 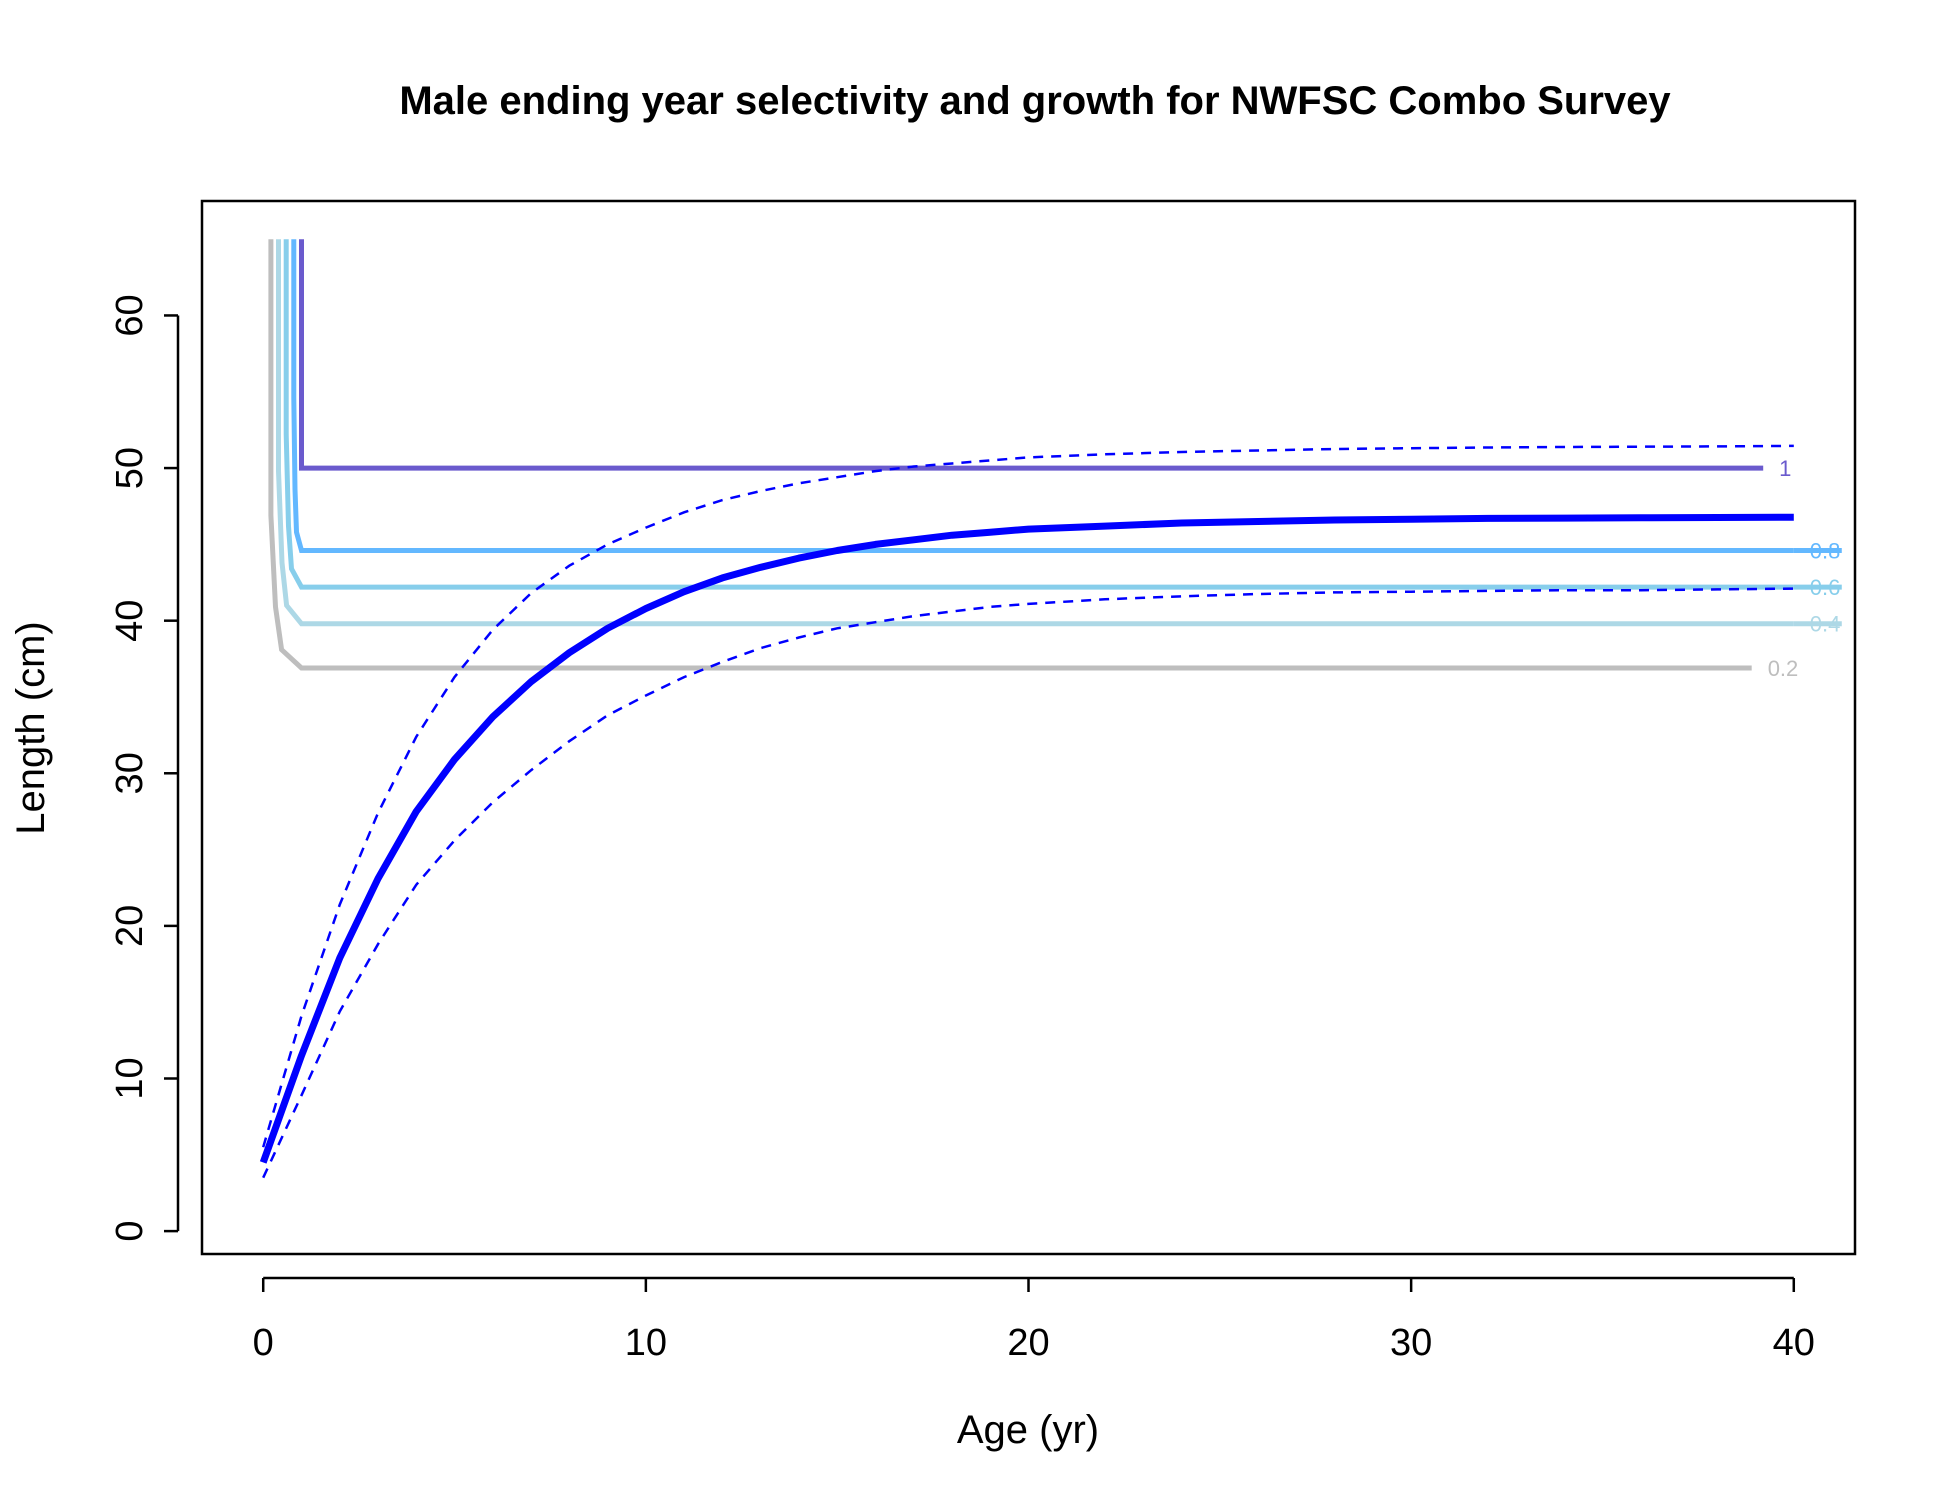 I want to click on contour-label: 0.2, so click(x=1783, y=668).